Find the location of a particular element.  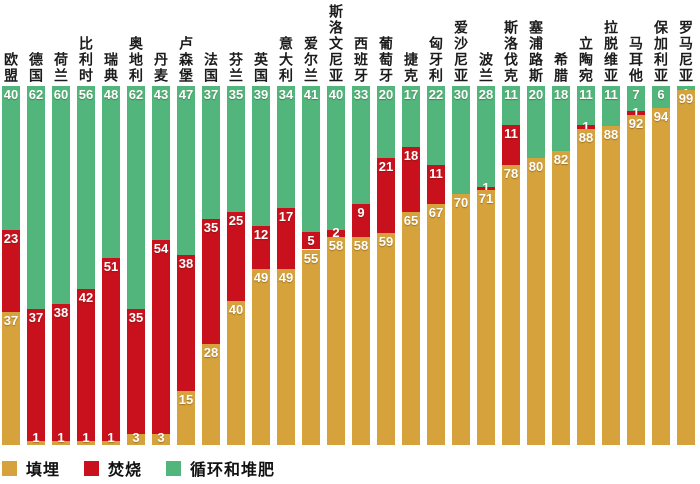

recycling-color-swatch is located at coordinates (174, 468).